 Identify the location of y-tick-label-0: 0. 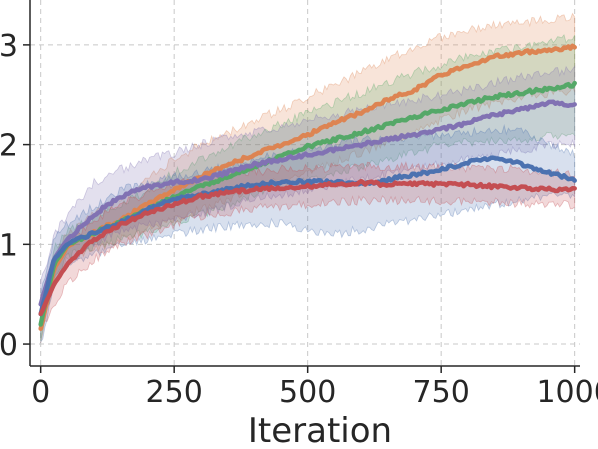
(9, 345).